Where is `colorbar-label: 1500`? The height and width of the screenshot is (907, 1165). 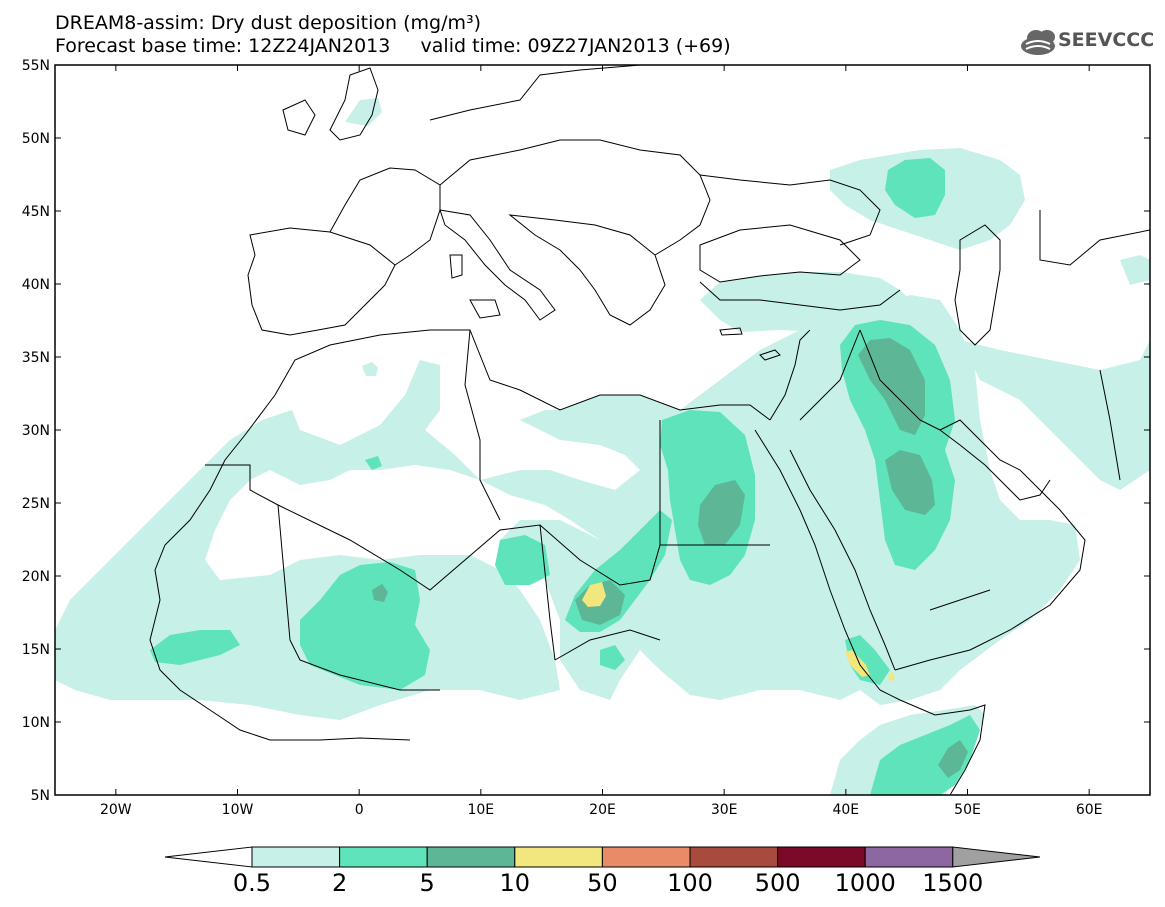
colorbar-label: 1500 is located at coordinates (952, 883).